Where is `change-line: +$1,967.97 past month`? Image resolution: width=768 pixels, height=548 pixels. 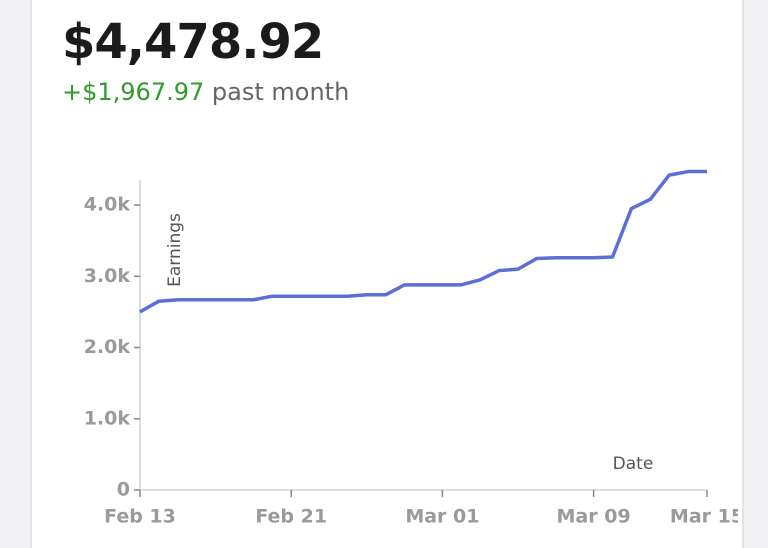
change-line: +$1,967.97 past month is located at coordinates (205, 92).